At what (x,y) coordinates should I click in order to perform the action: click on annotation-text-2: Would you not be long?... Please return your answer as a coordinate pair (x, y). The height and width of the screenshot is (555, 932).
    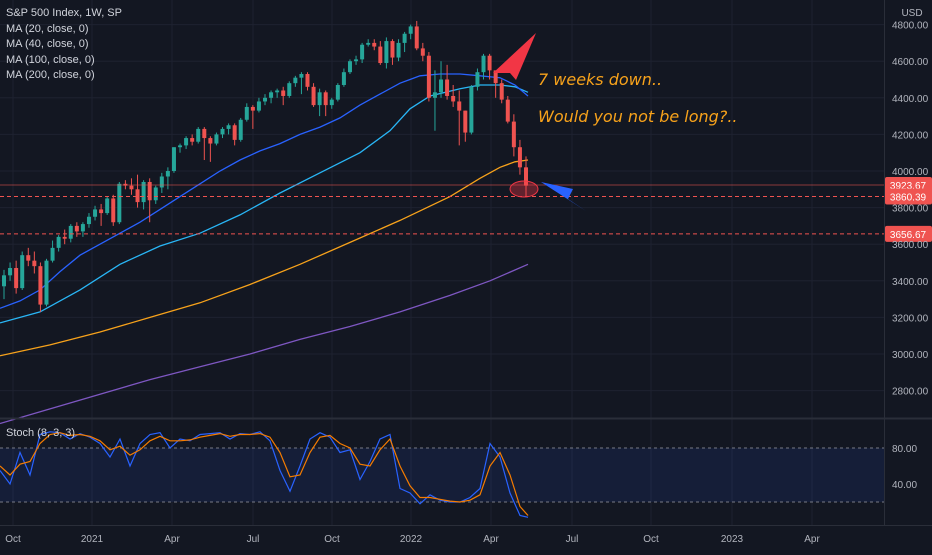
    Looking at the image, I should click on (638, 116).